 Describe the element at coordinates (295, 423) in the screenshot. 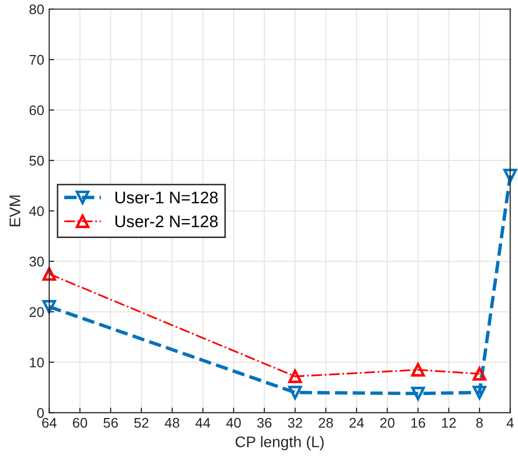

I see `x-tick-label: 32` at that location.